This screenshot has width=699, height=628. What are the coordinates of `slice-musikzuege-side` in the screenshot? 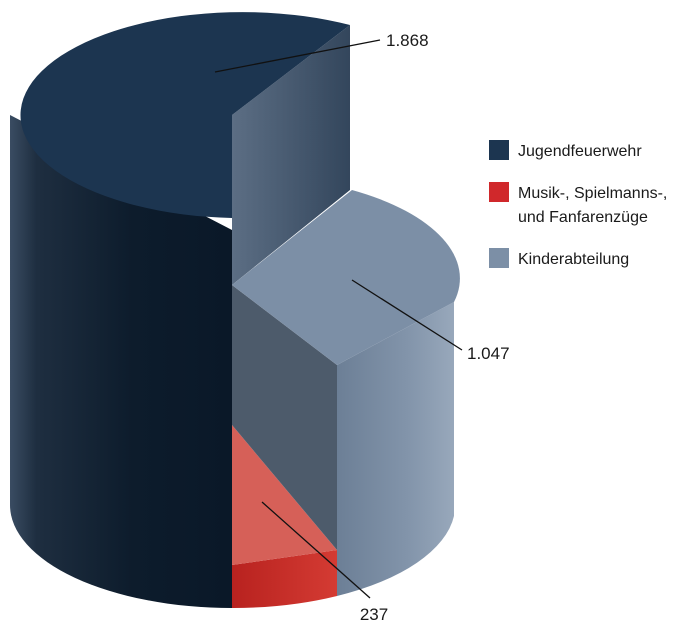 It's located at (284, 579).